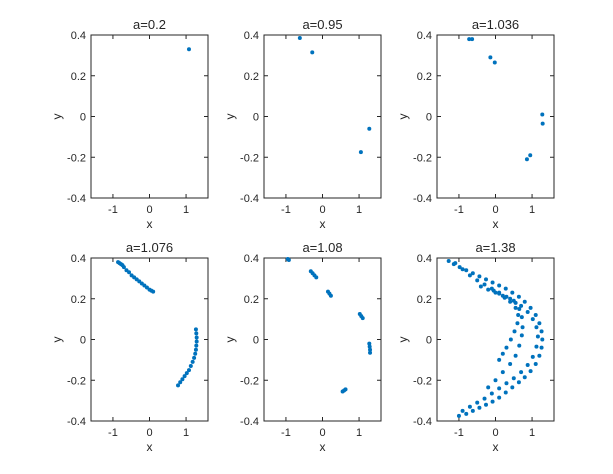 The height and width of the screenshot is (474, 613). I want to click on subplot-3: -0.4 -0.2 0 0.2 0.4 -1 0 1 a=1.036 x y, so click(475, 124).